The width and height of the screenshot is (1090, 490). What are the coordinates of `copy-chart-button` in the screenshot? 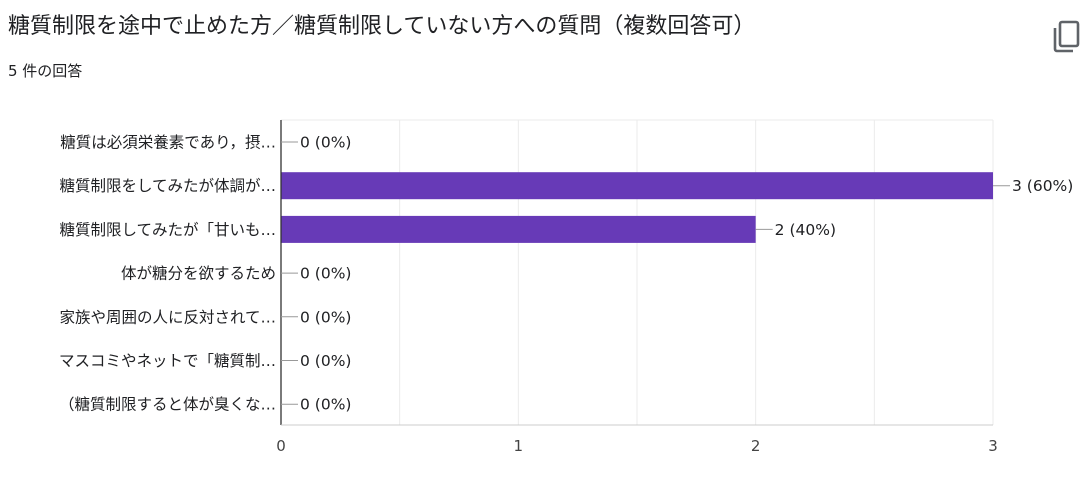 It's located at (1066, 36).